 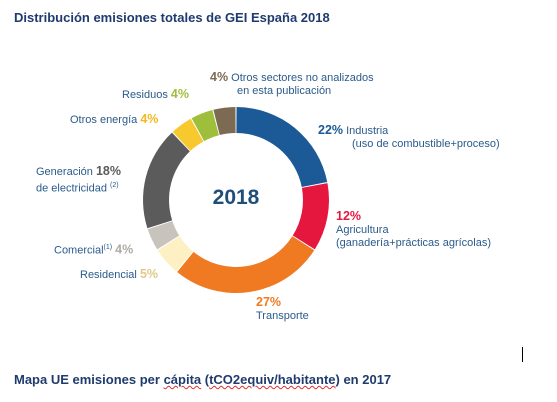 What do you see at coordinates (104, 120) in the screenshot?
I see `slice-name-otros-energia: Otros energía` at bounding box center [104, 120].